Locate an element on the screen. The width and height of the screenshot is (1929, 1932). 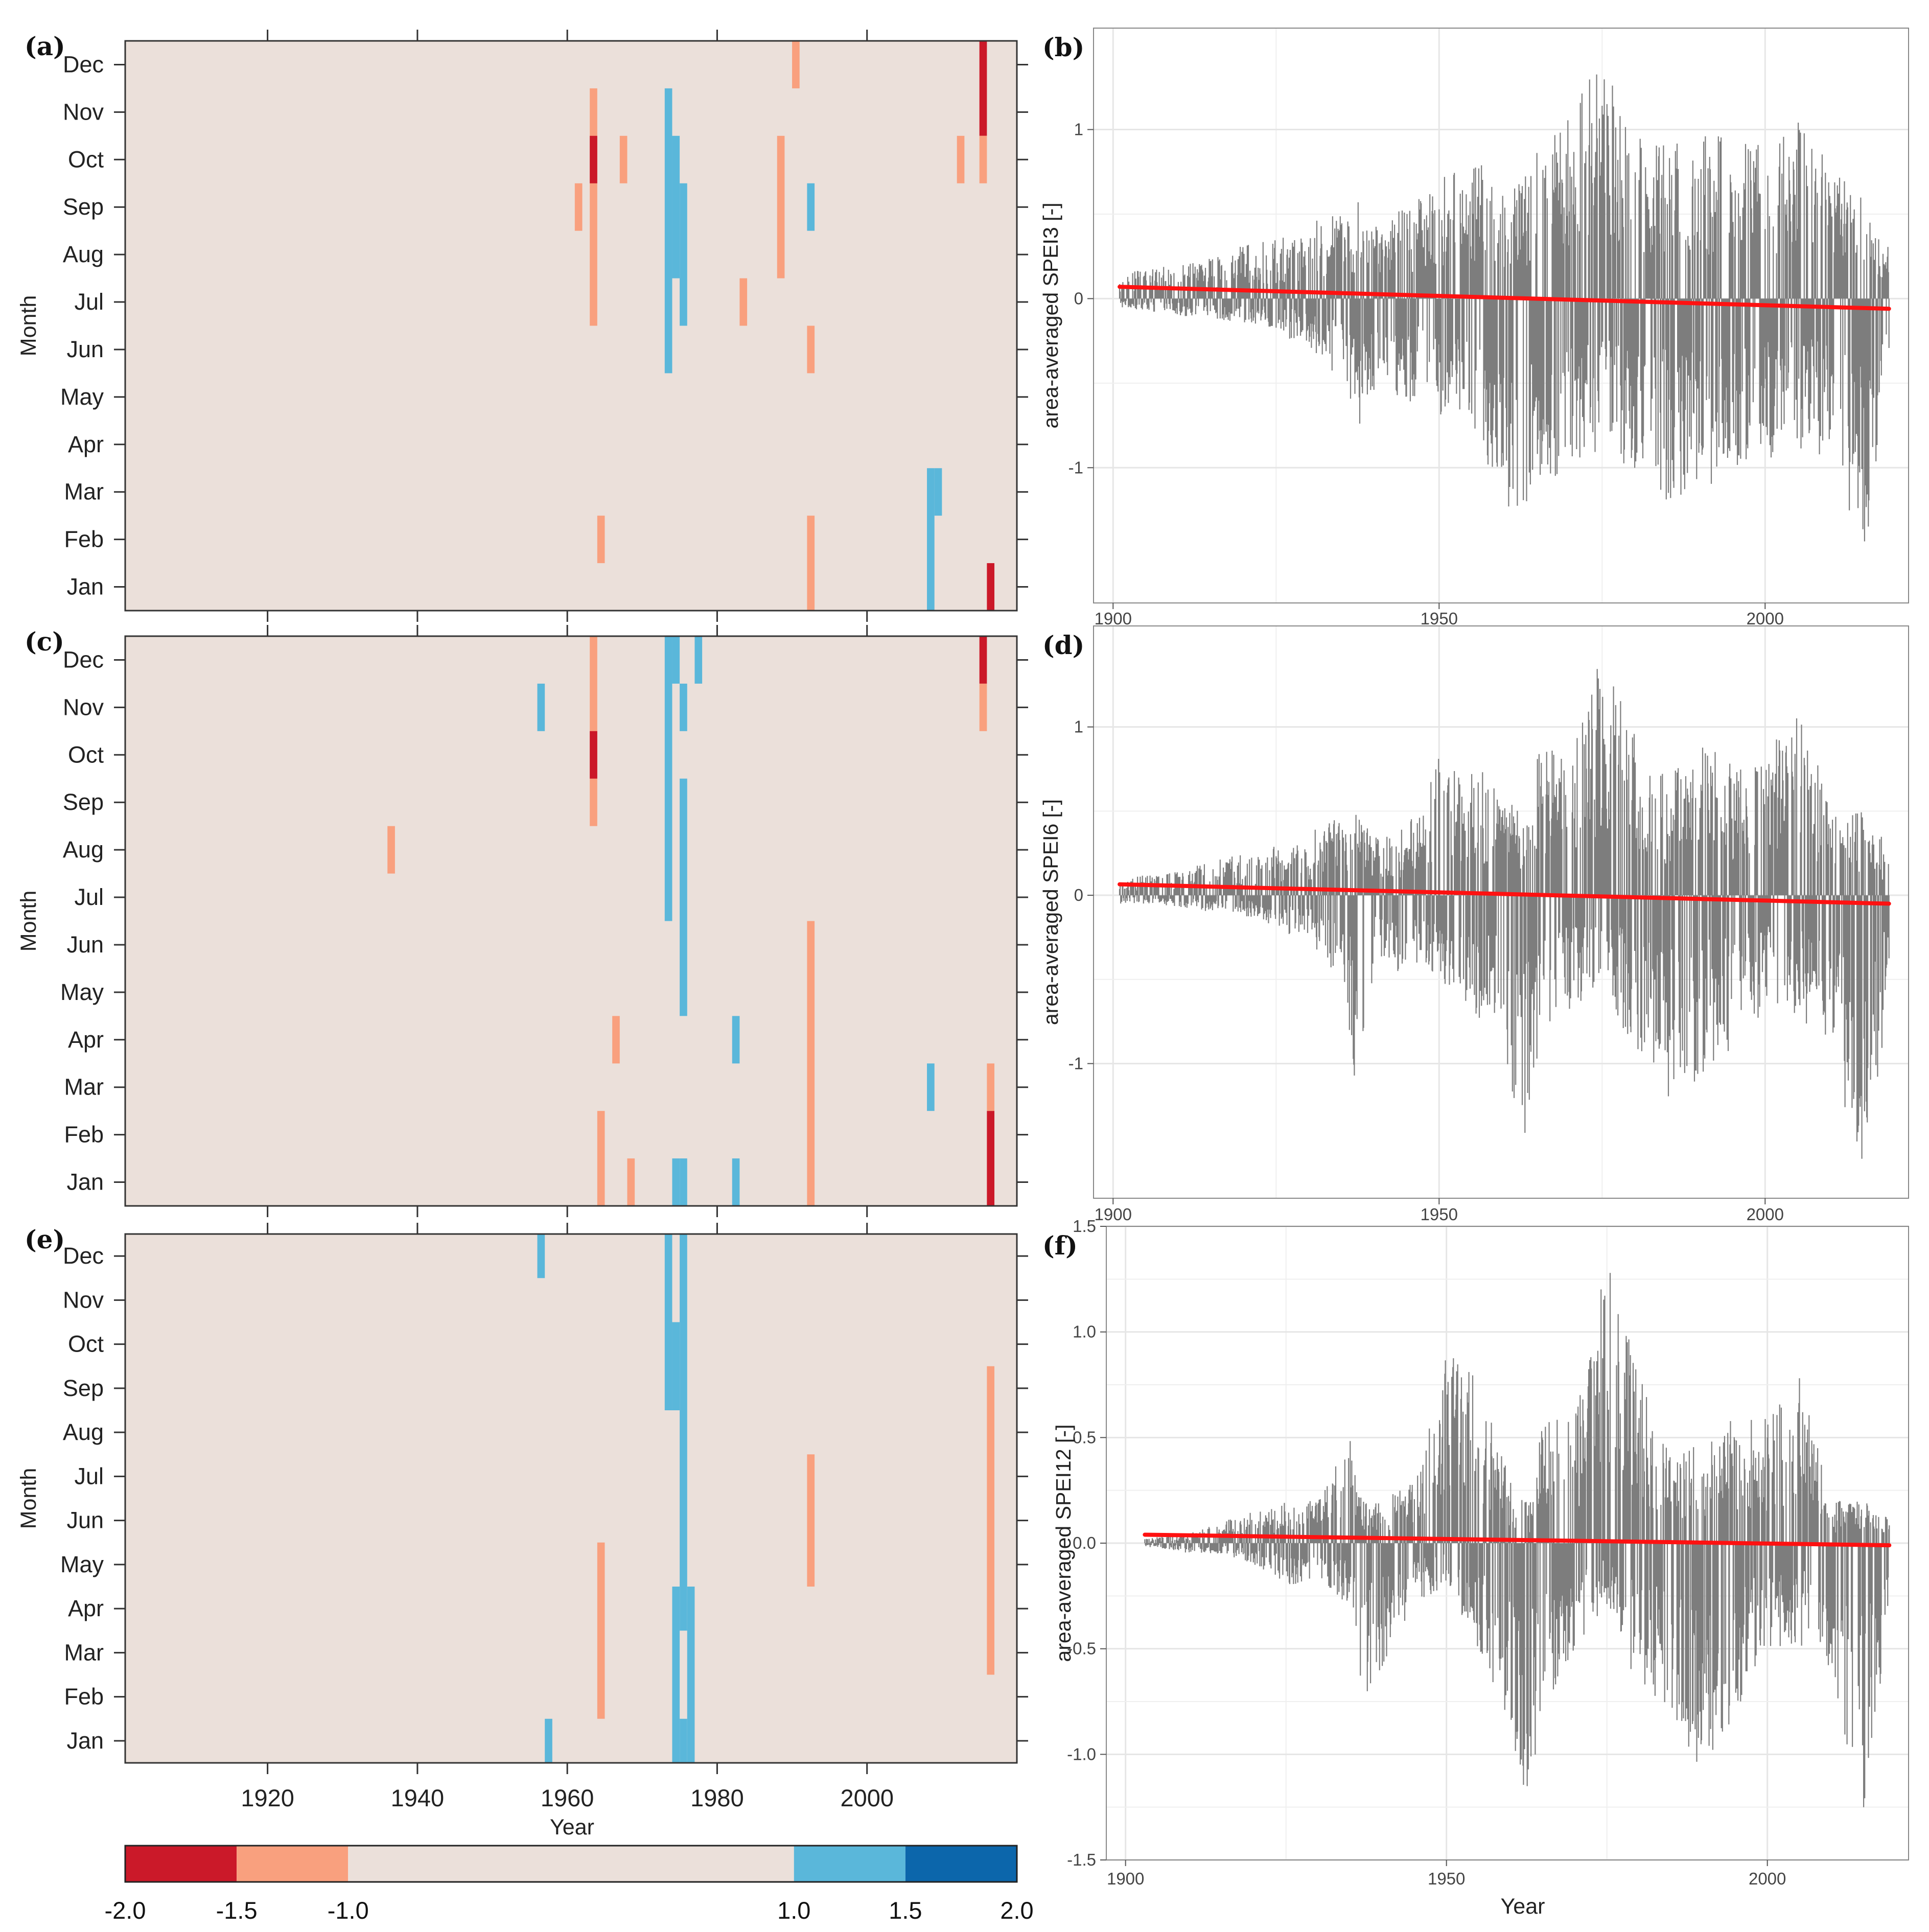
year-tick-label-1980: 1980 is located at coordinates (717, 1797).